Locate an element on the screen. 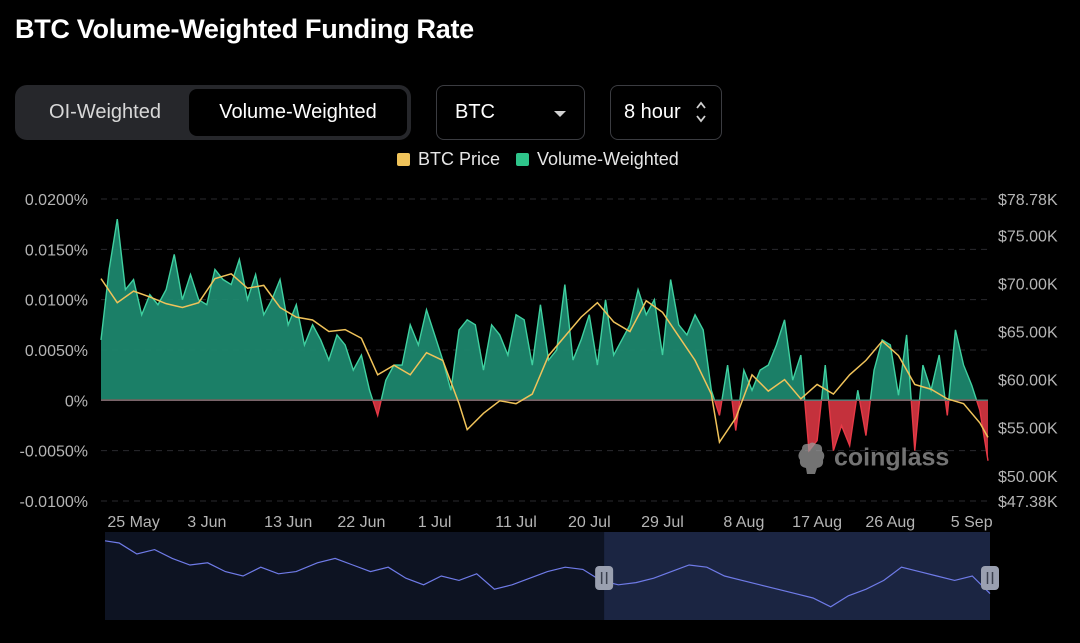  volume-weighted-option: Volume-Weighted is located at coordinates (298, 112).